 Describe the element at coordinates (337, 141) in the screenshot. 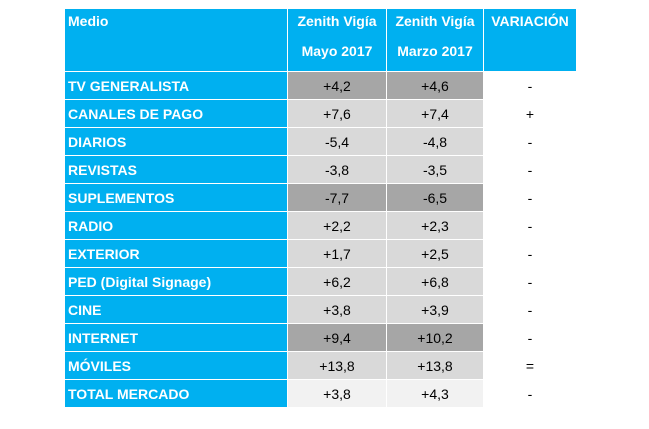

I see `row-mayo-value: -5,4` at that location.